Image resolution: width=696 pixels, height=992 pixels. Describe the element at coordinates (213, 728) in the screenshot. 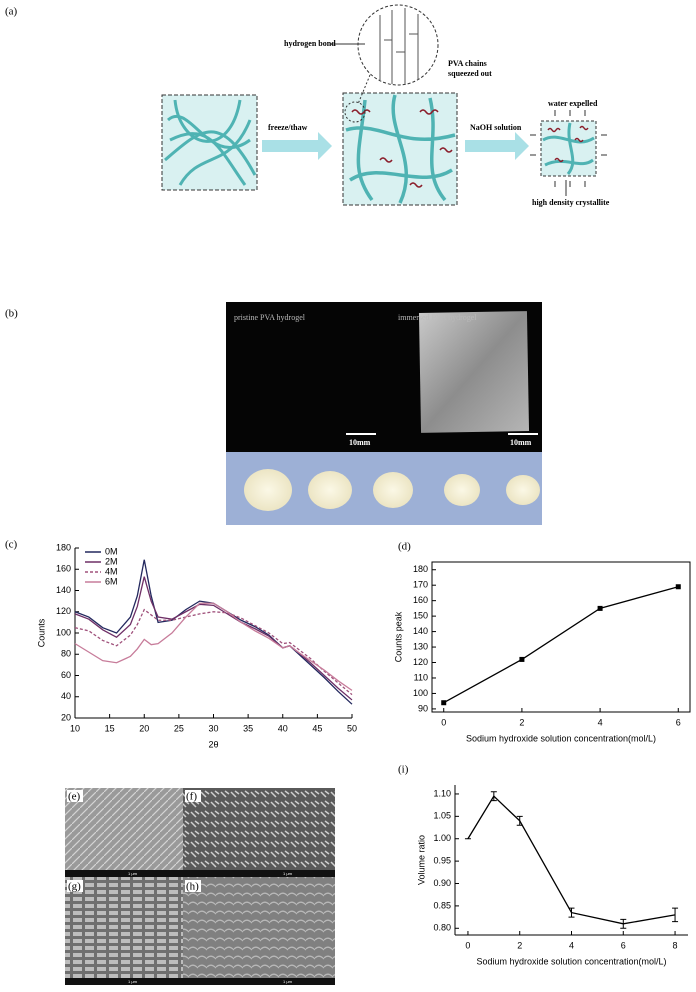

I see `x-tick-label: 30` at that location.